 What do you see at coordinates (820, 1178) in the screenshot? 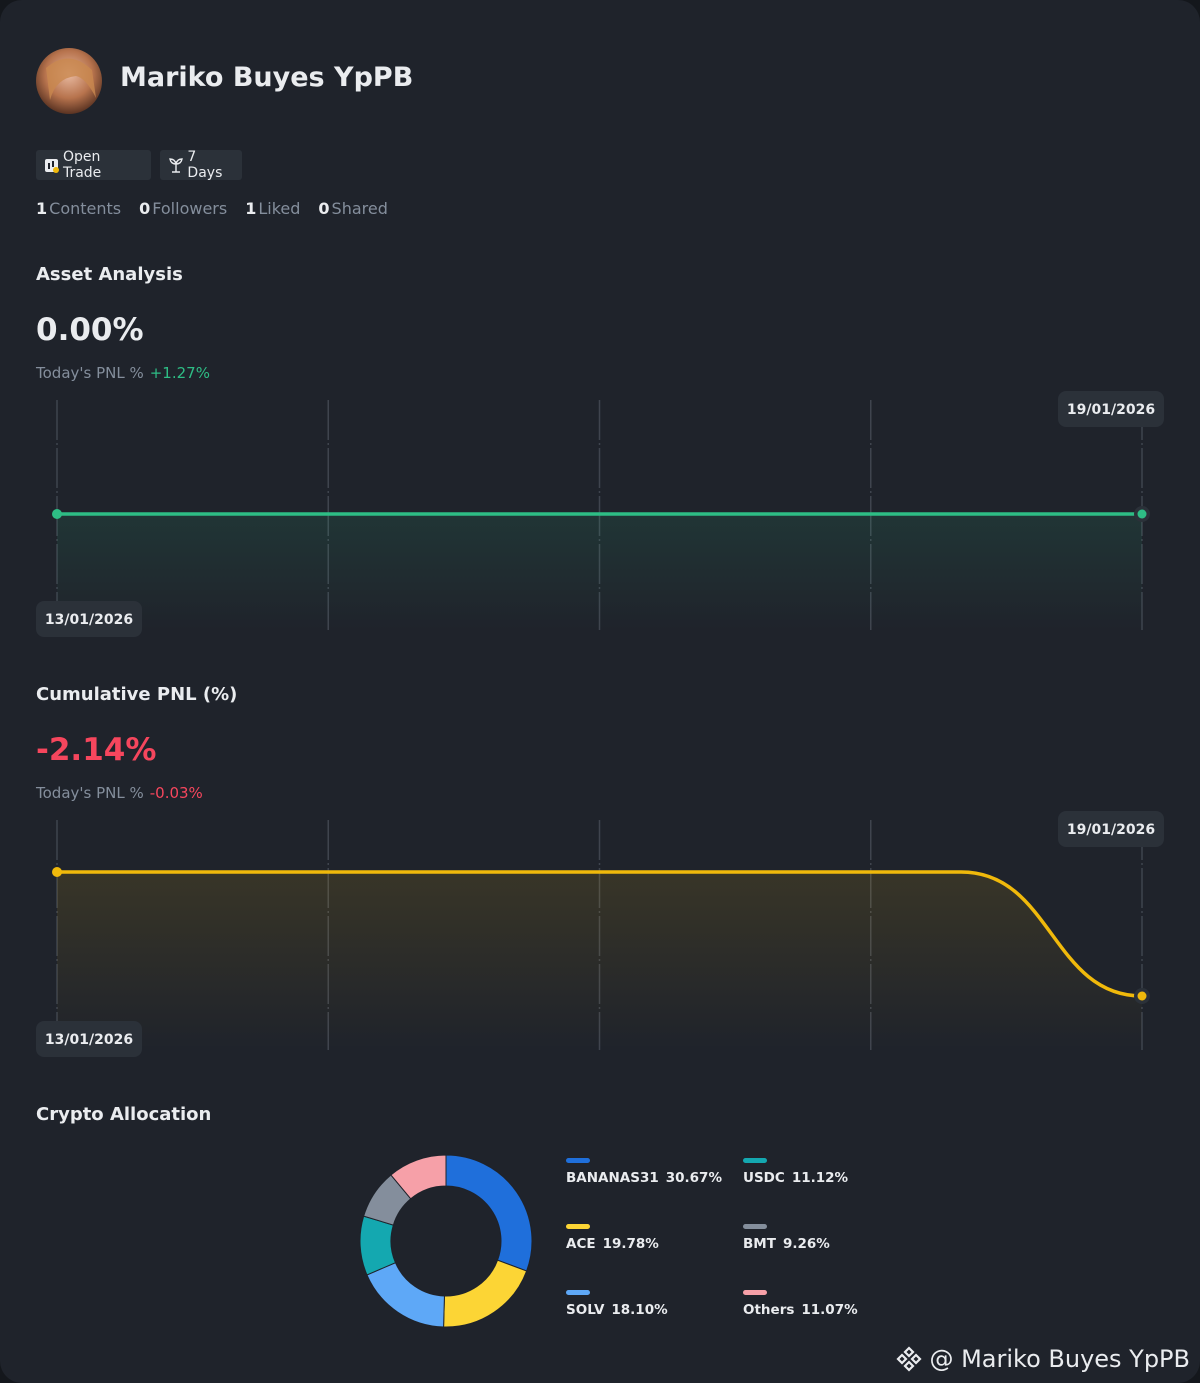
I see `legend-value: 11.12%` at bounding box center [820, 1178].